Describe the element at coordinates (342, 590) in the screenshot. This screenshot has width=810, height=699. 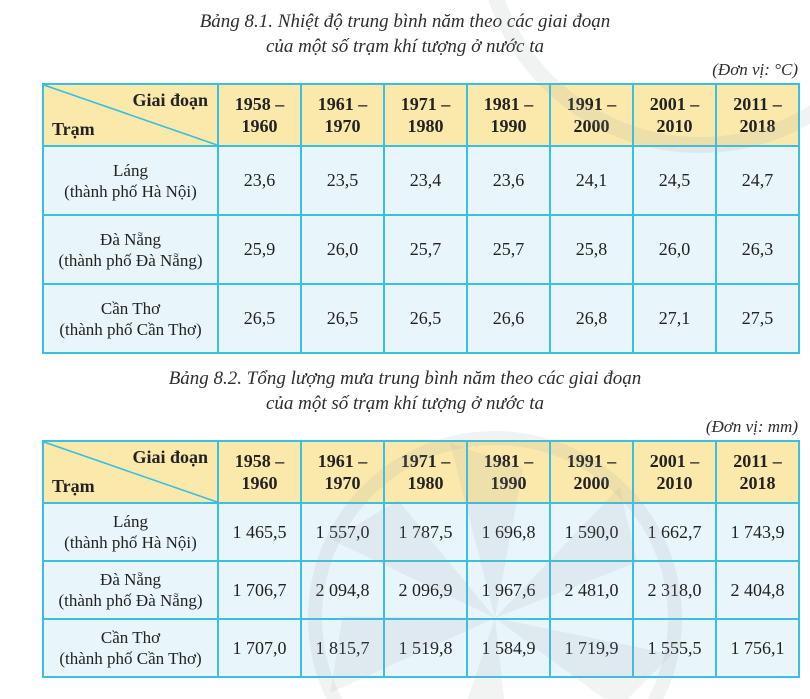
I see `value-cell: 2 094,8` at that location.